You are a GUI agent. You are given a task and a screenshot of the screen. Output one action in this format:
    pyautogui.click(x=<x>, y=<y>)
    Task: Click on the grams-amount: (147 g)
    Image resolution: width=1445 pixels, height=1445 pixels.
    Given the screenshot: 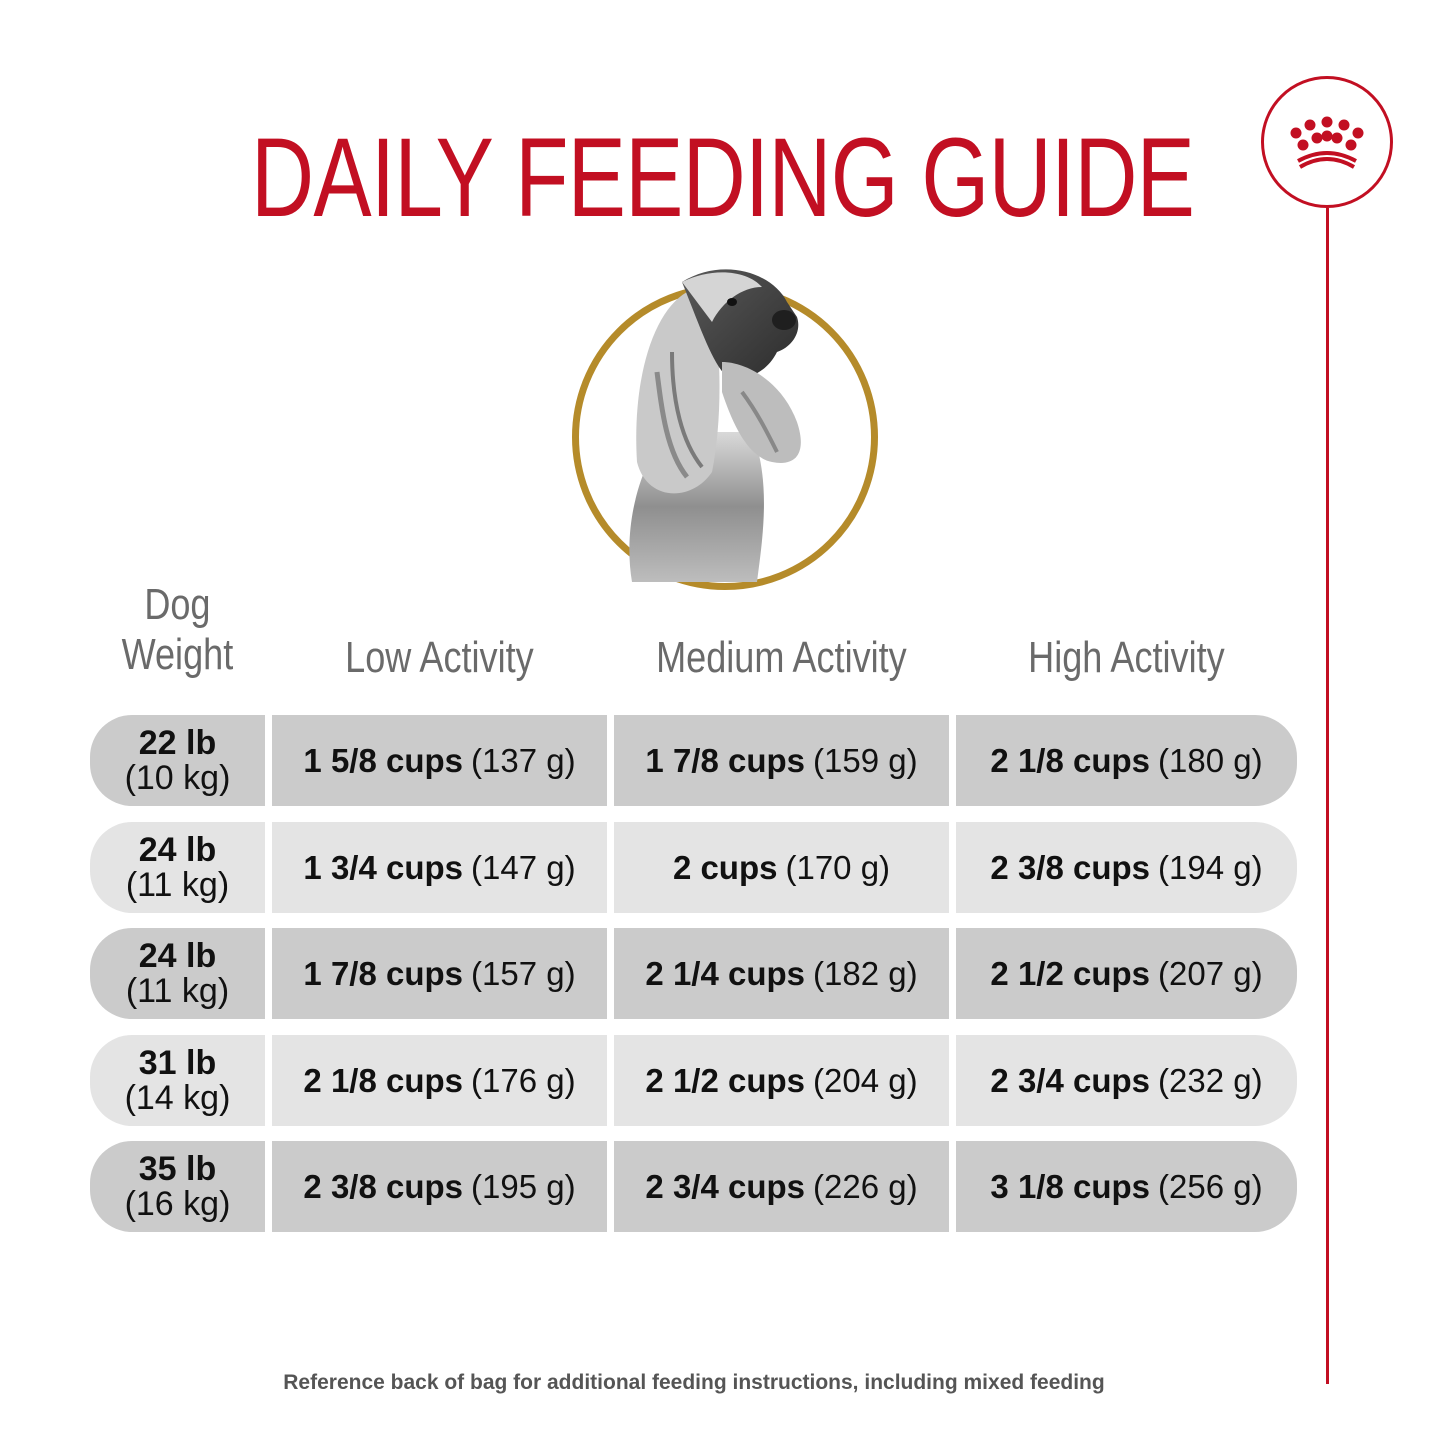 What is the action you would take?
    pyautogui.click(x=523, y=867)
    